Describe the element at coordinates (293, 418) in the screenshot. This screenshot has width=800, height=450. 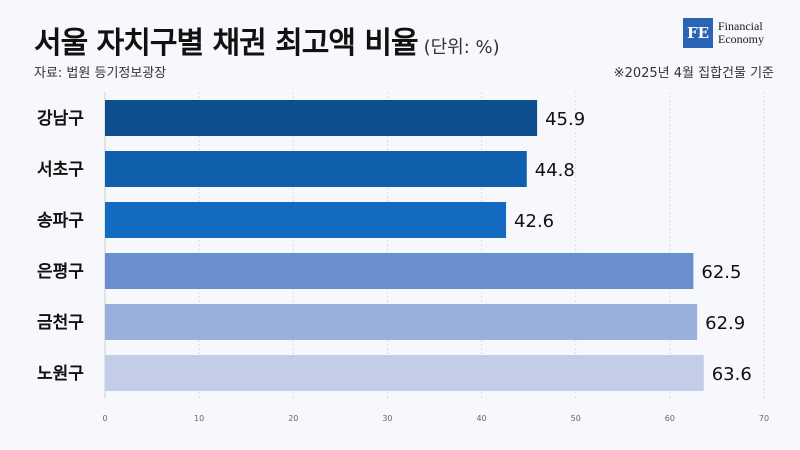
I see `x-tick-label: 20` at that location.